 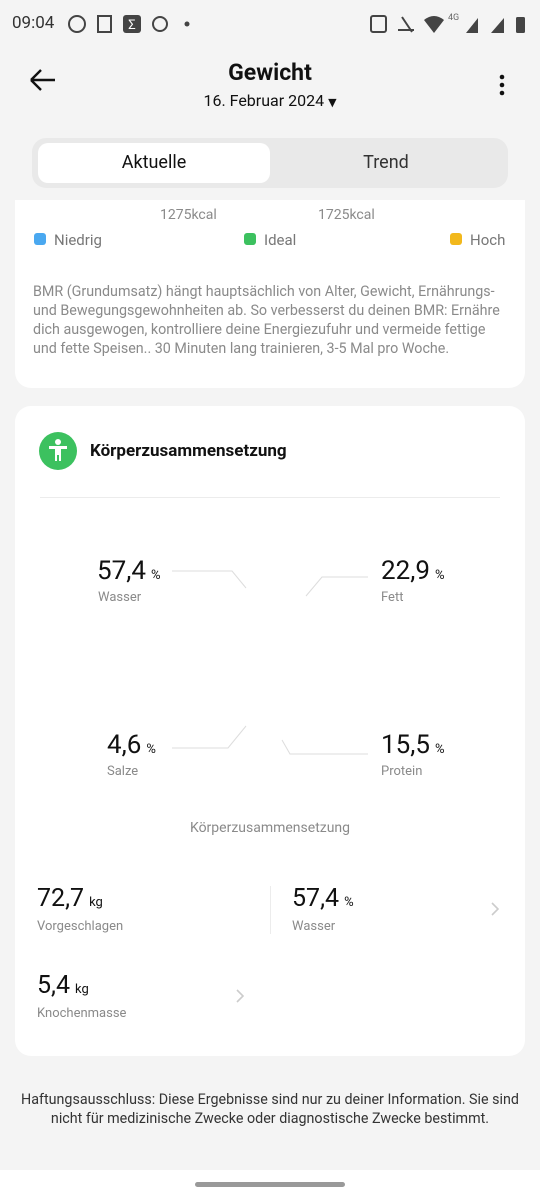 What do you see at coordinates (124, 745) in the screenshot?
I see `metric-value: 4,6` at bounding box center [124, 745].